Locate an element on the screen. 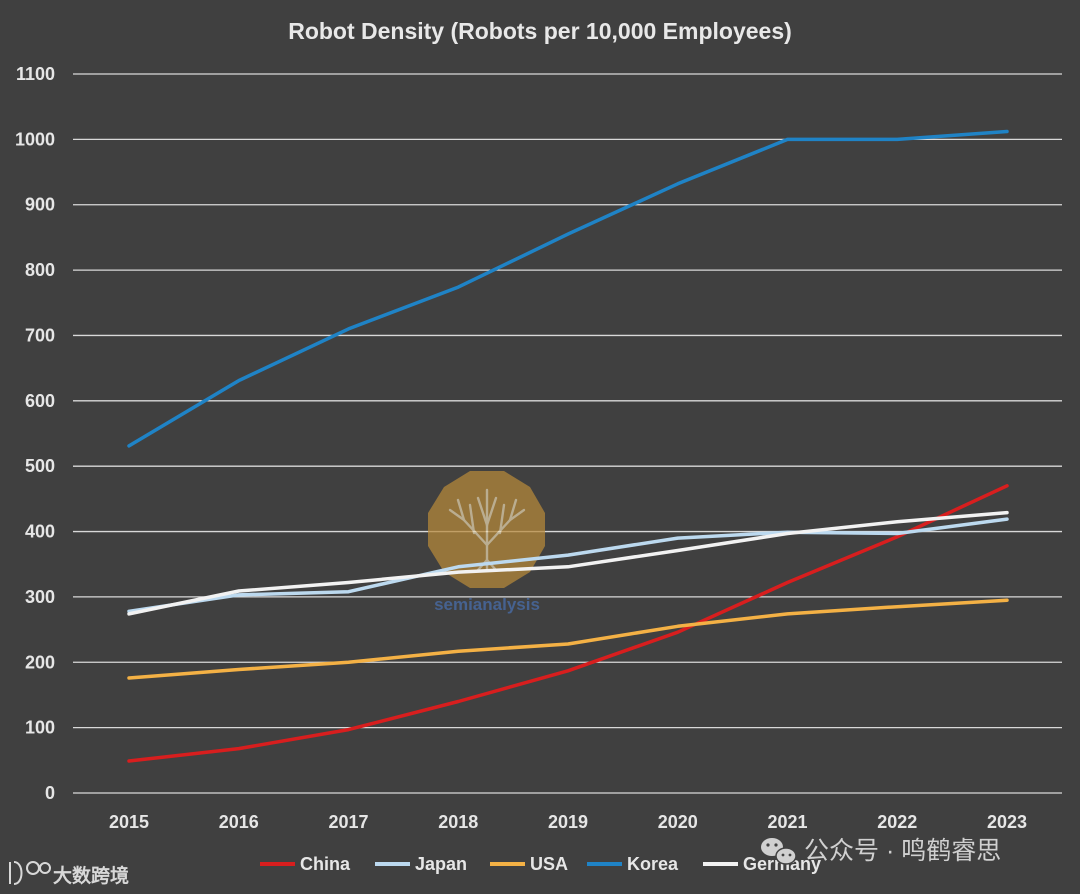 The width and height of the screenshot is (1080, 894). brand-logo-icon is located at coordinates (30, 873).